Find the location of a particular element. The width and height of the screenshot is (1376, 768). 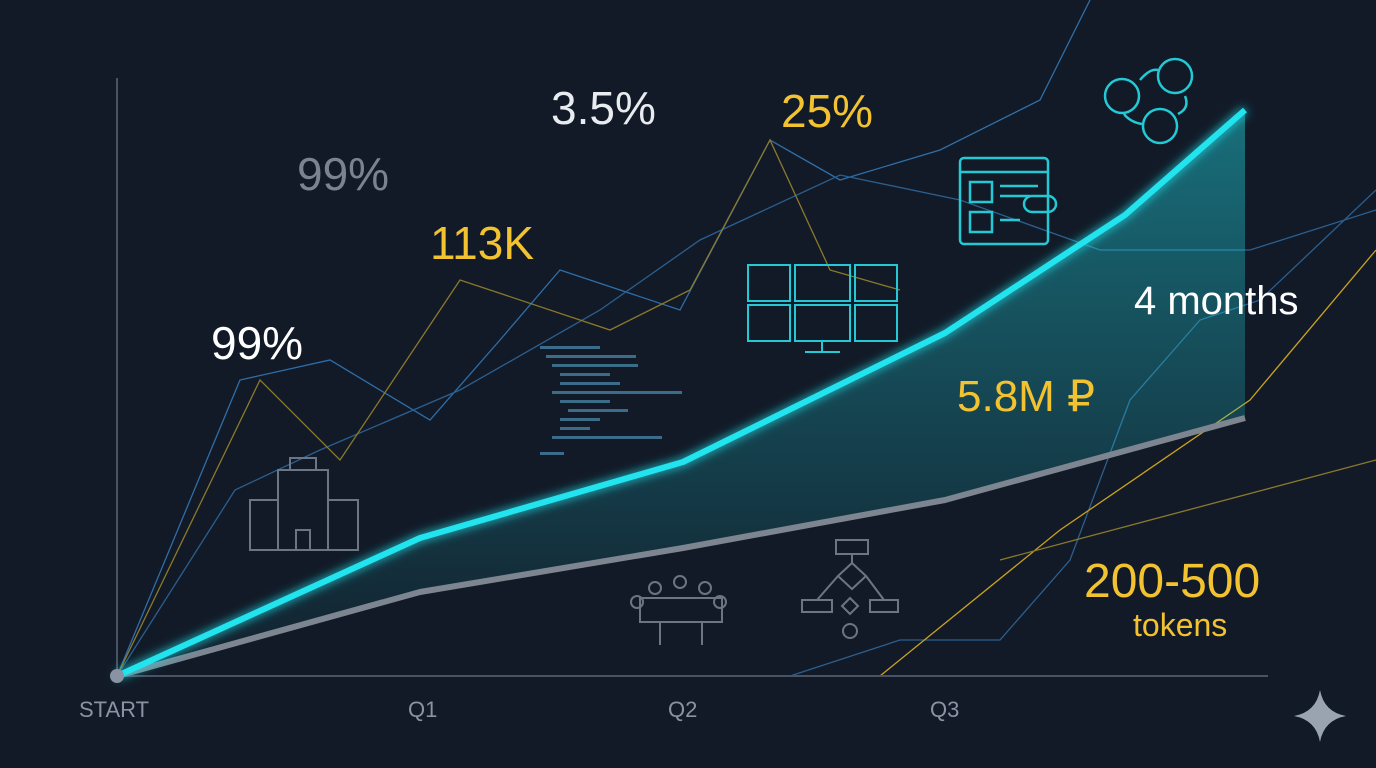

callout: tokens is located at coordinates (1180, 625).